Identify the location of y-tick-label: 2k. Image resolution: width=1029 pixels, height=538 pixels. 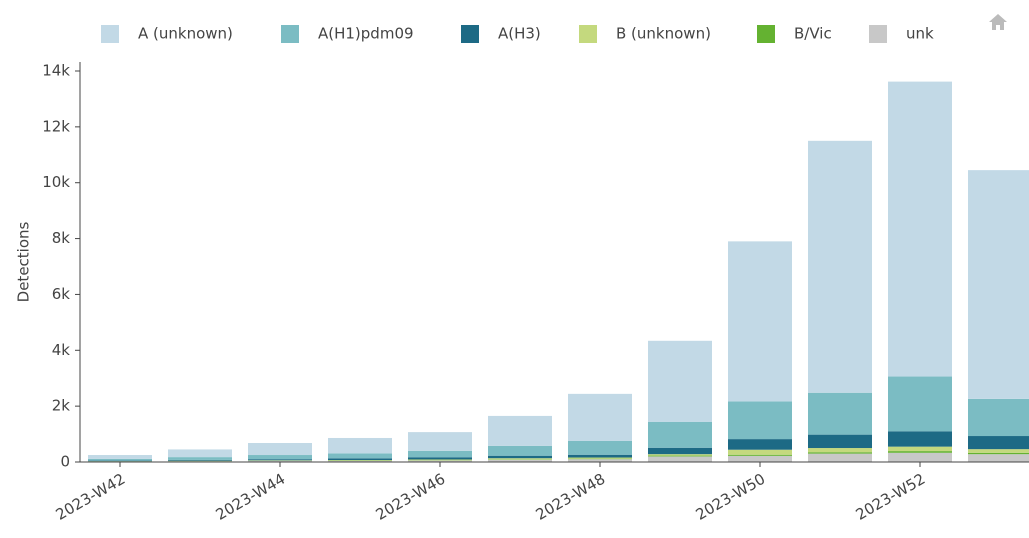
(61, 406).